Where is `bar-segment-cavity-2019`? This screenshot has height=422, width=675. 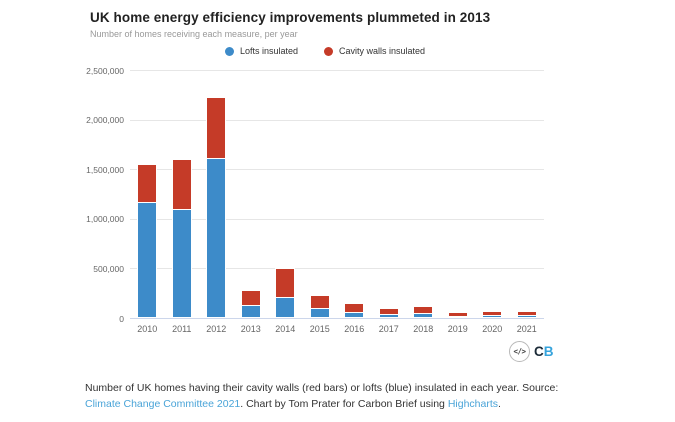
bar-segment-cavity-2019 is located at coordinates (457, 314).